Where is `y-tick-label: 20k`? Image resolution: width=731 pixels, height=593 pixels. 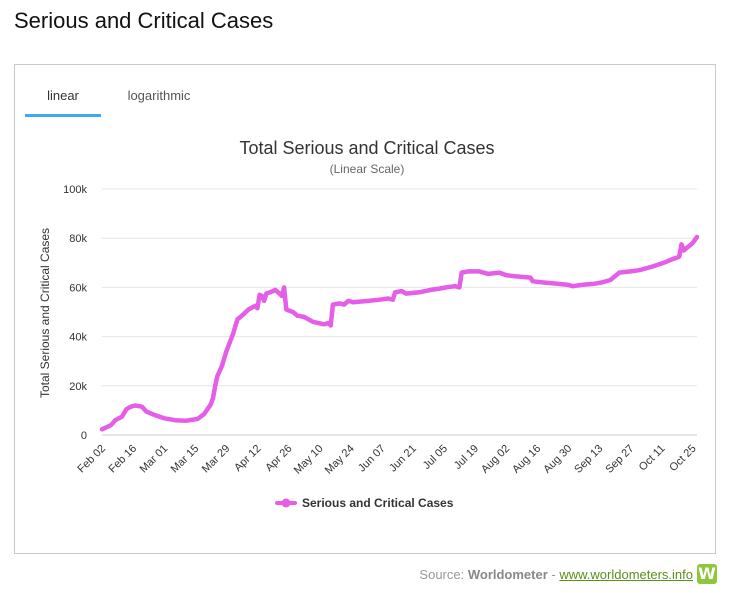
y-tick-label: 20k is located at coordinates (78, 387).